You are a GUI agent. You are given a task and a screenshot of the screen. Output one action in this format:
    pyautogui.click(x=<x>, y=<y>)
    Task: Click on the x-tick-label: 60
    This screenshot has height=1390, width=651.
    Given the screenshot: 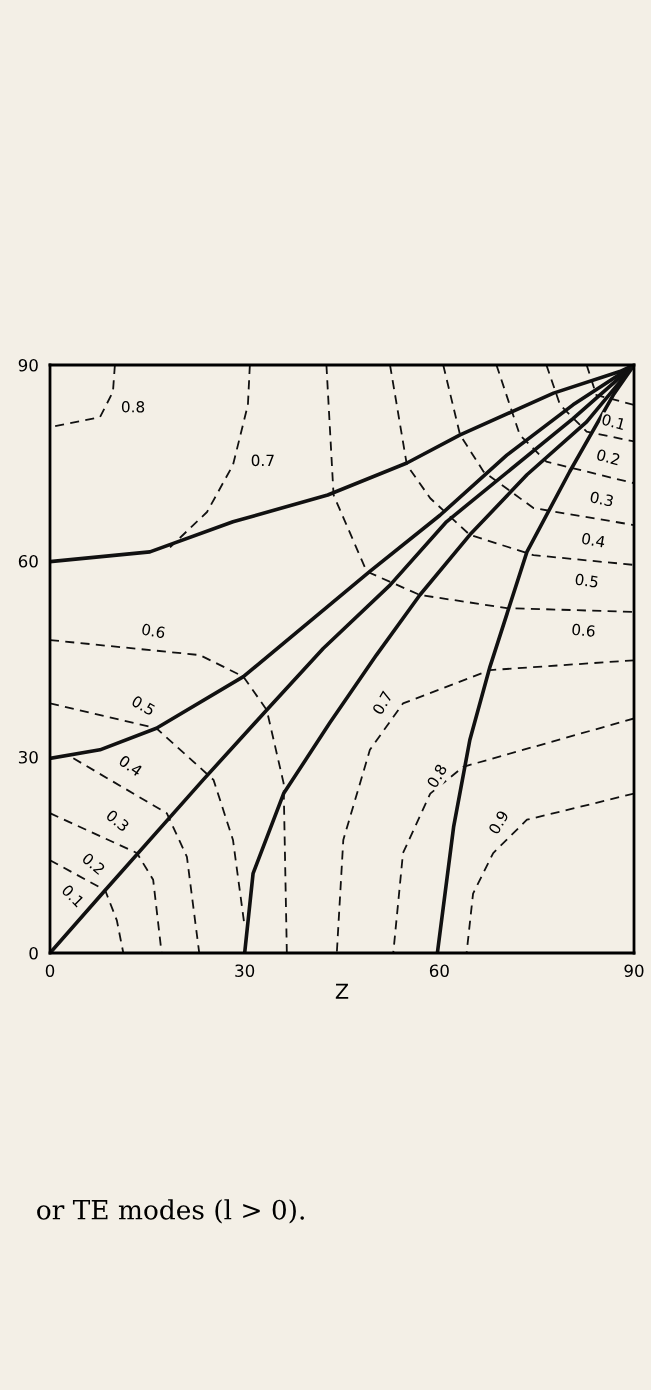 What is the action you would take?
    pyautogui.click(x=439, y=971)
    